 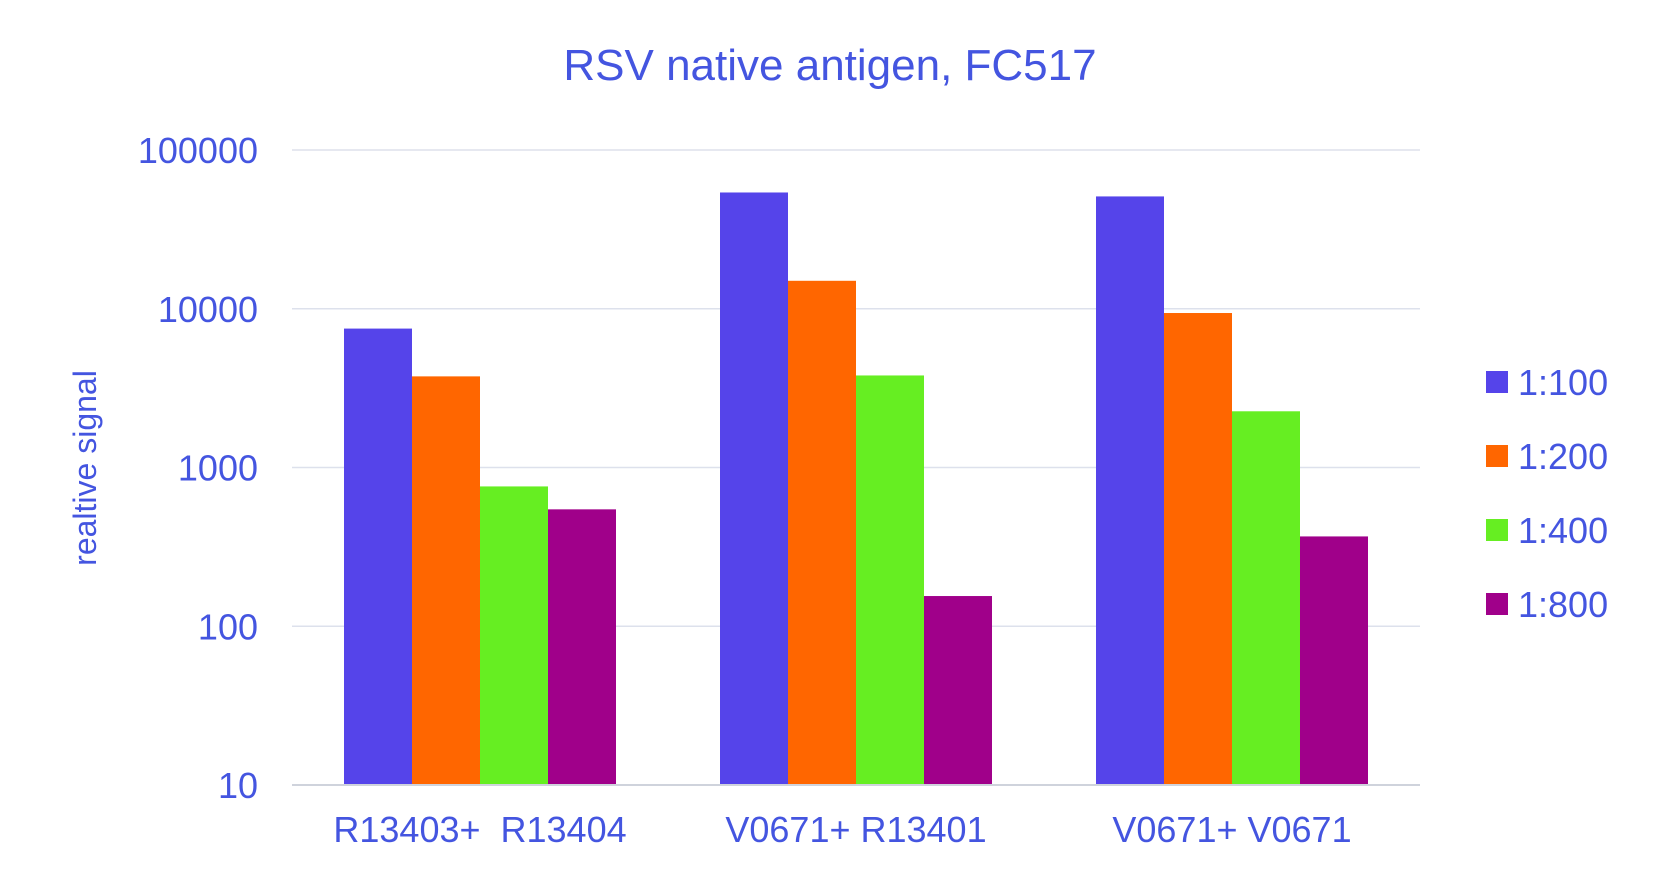 What do you see at coordinates (218, 468) in the screenshot?
I see `y-tick-label: 1000` at bounding box center [218, 468].